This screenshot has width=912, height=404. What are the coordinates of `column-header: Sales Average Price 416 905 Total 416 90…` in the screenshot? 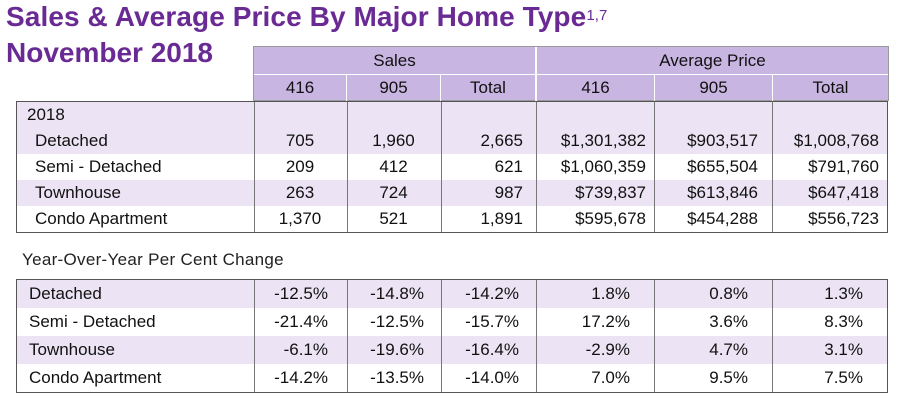 It's located at (571, 74).